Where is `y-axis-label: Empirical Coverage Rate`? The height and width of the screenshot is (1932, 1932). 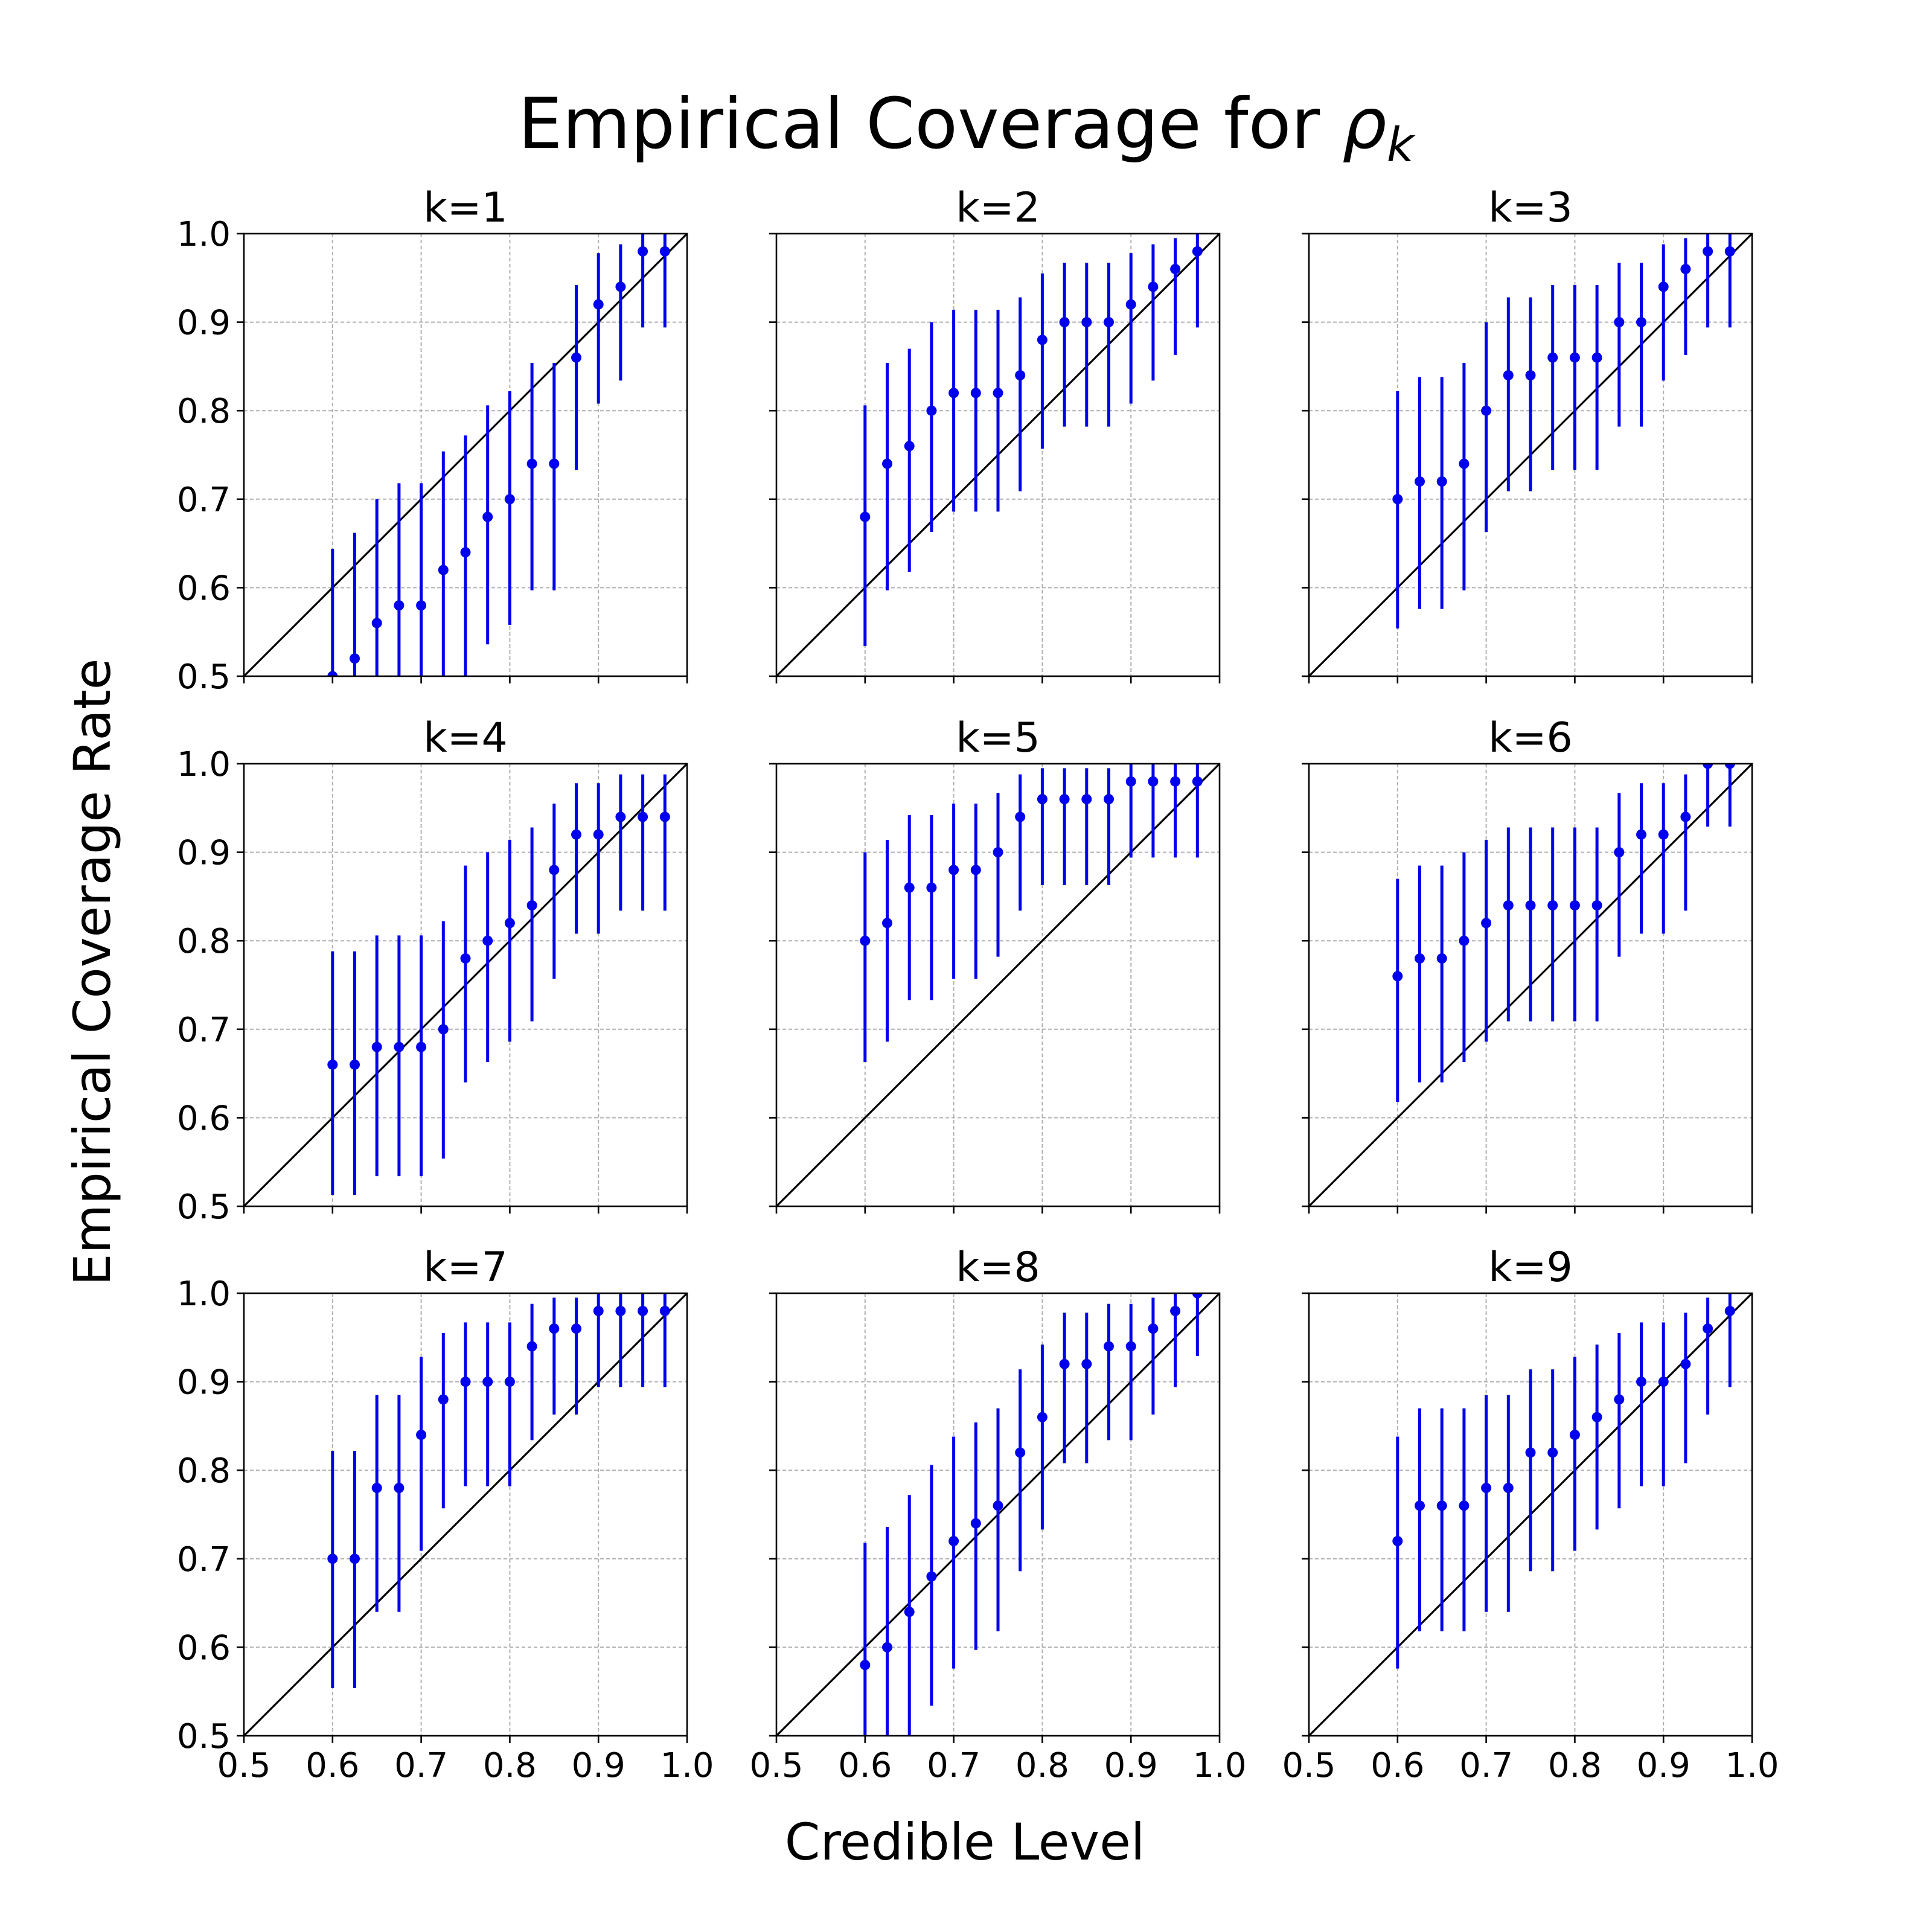 y-axis-label: Empirical Coverage Rate is located at coordinates (92, 973).